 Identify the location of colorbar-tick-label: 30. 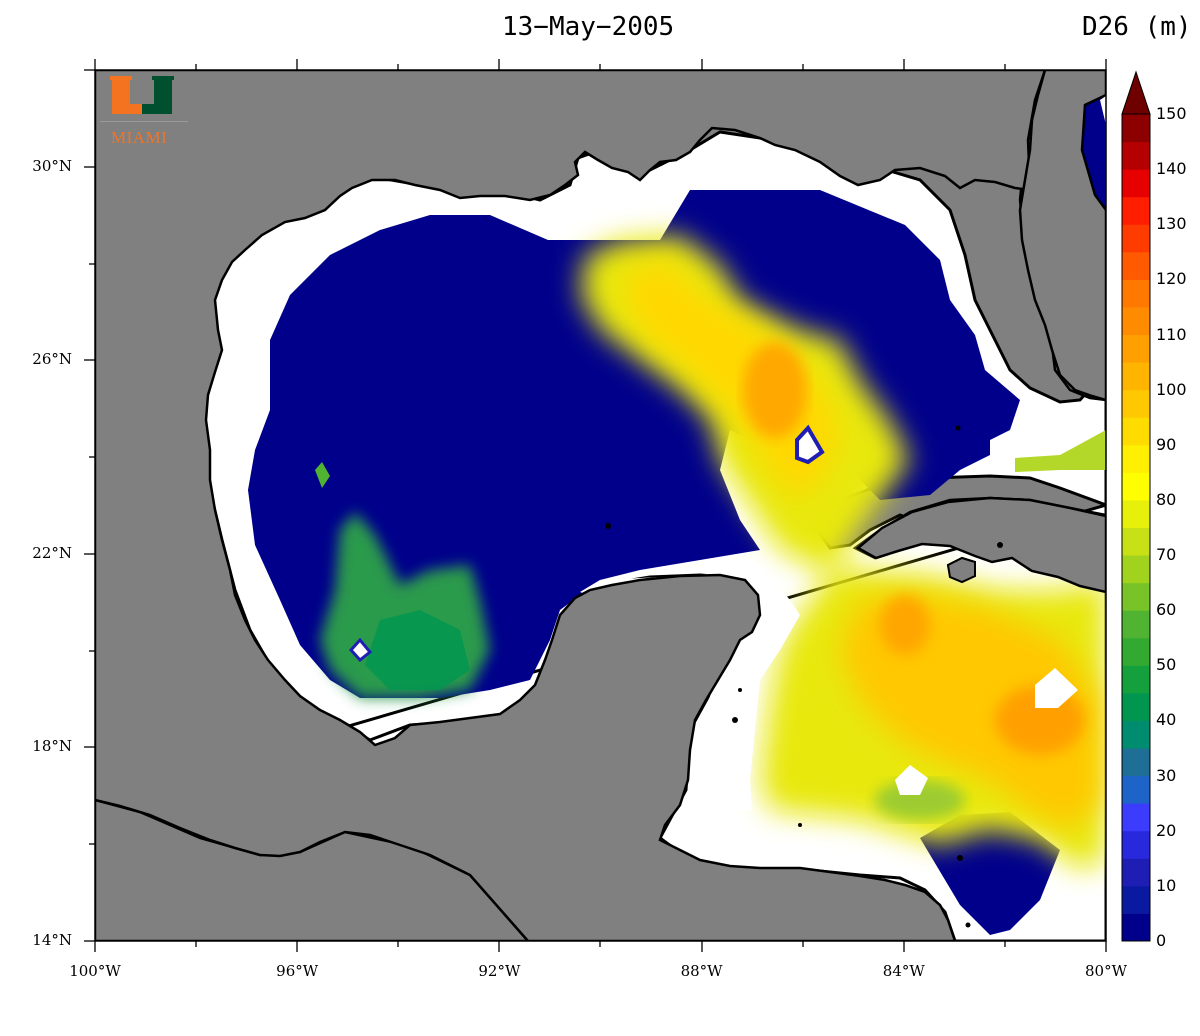
(1166, 775).